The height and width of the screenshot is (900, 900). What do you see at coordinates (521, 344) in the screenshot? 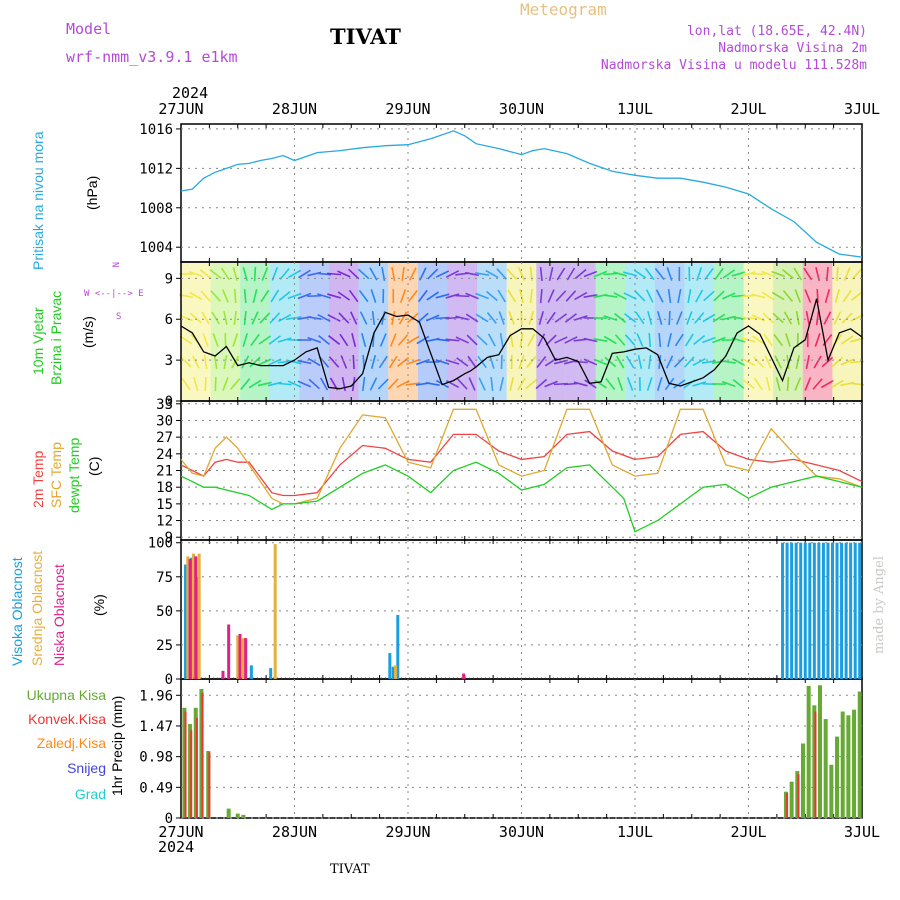
I see `series-line-wind-speed` at bounding box center [521, 344].